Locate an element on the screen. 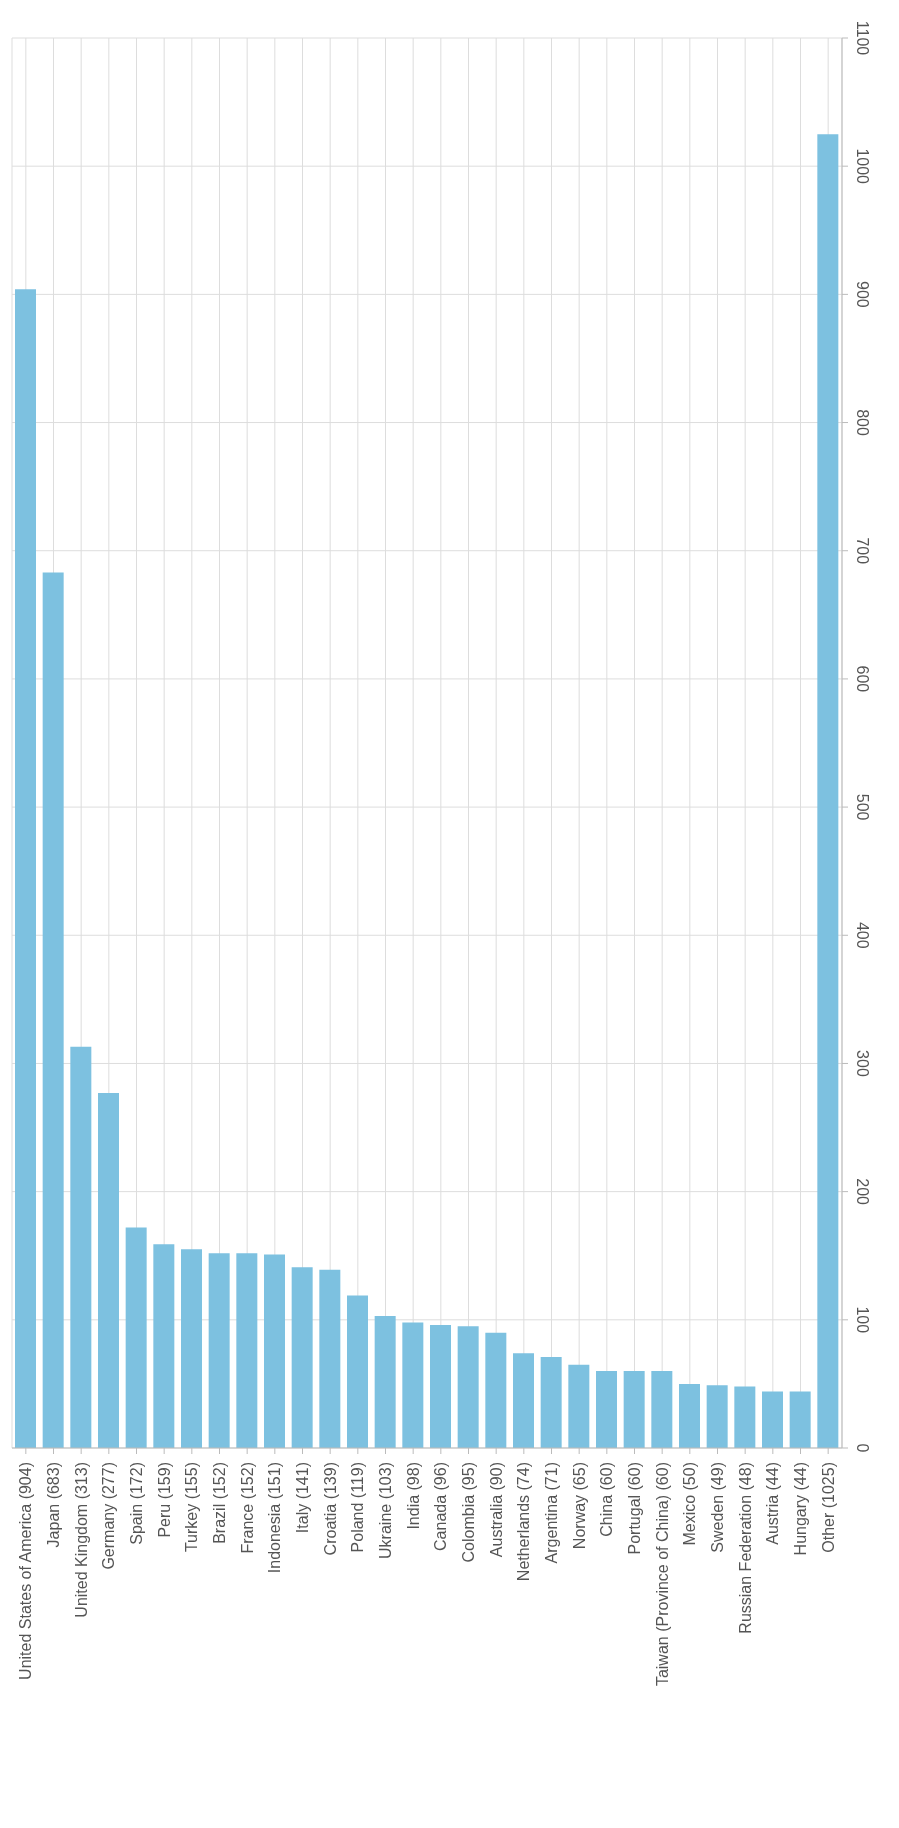  x-tick-label: Australia (90) is located at coordinates (496, 1510).